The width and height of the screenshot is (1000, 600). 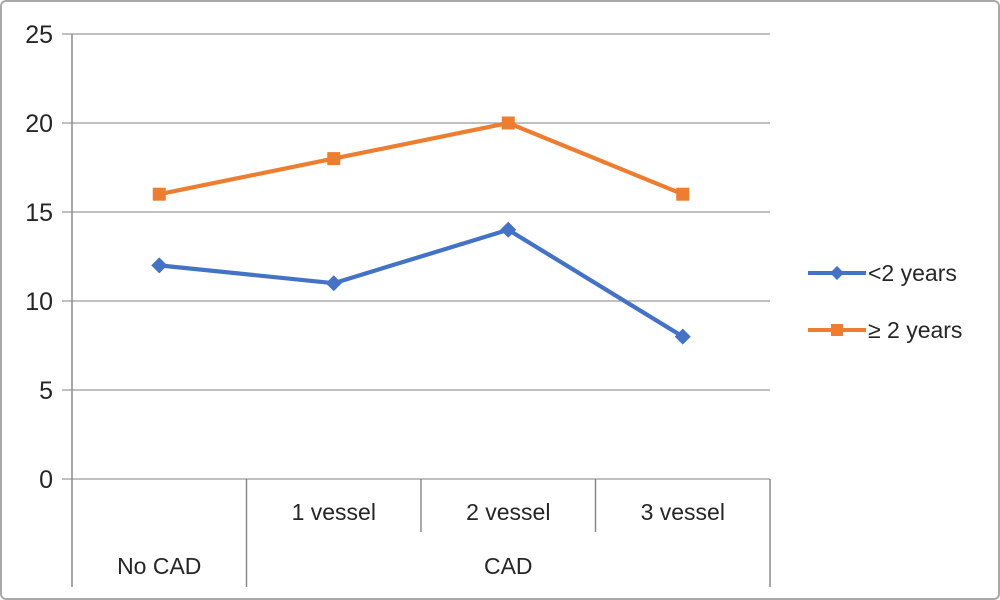 What do you see at coordinates (508, 566) in the screenshot?
I see `group-label: CAD` at bounding box center [508, 566].